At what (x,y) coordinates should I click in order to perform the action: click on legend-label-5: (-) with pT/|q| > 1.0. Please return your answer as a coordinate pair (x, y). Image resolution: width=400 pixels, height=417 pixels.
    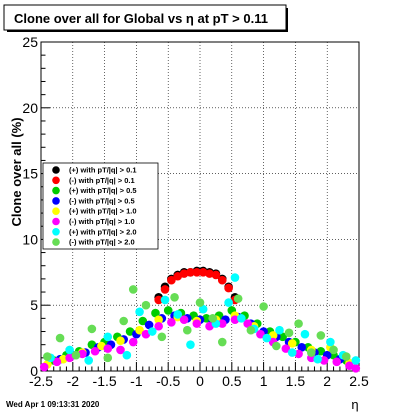
    Looking at the image, I should click on (102, 221).